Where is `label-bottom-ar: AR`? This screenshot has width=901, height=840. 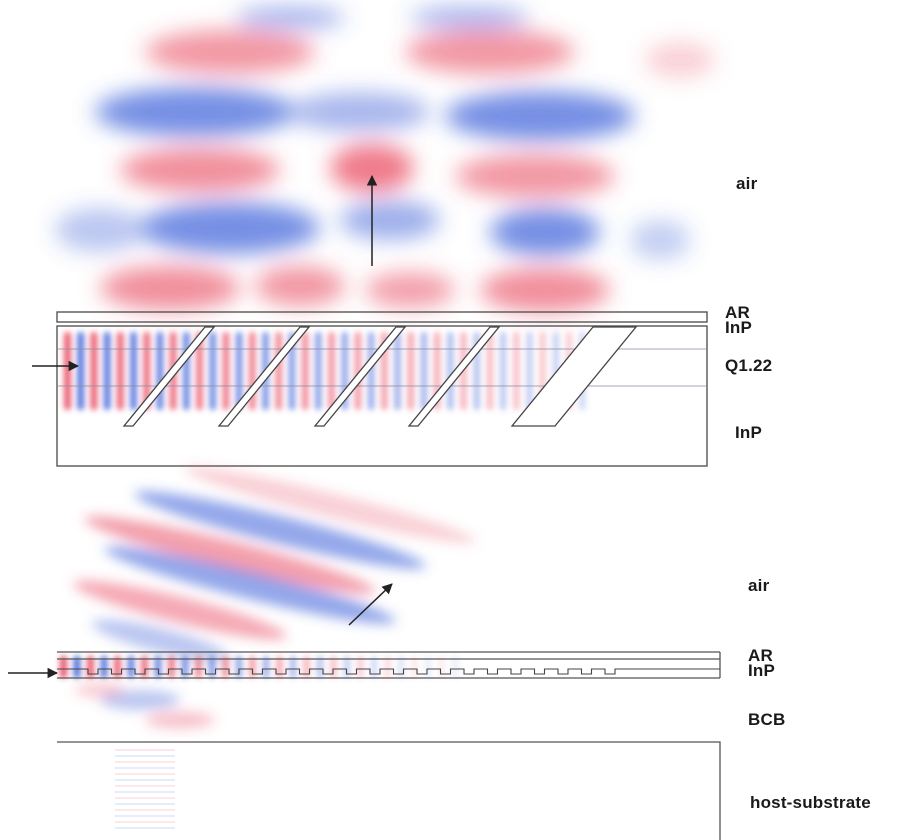
label-bottom-ar: AR is located at coordinates (760, 655).